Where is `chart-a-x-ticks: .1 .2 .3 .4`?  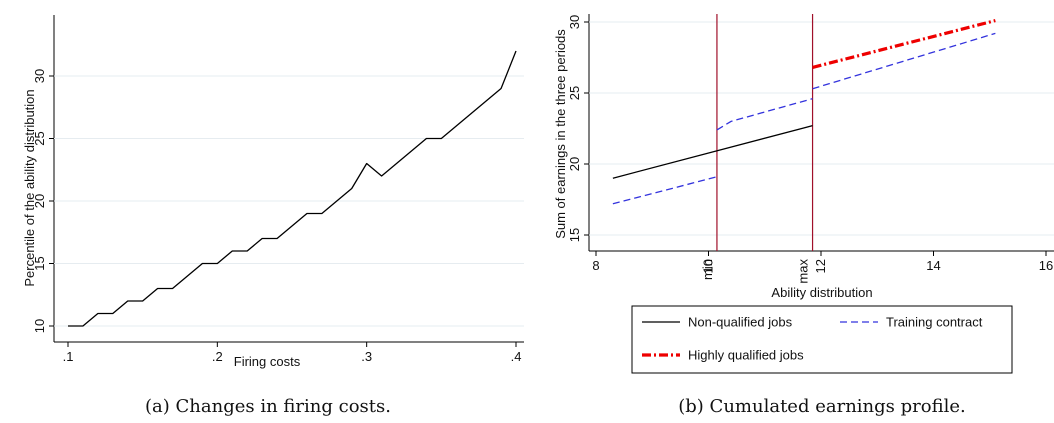 chart-a-x-ticks: .1 .2 .3 .4 is located at coordinates (292, 353).